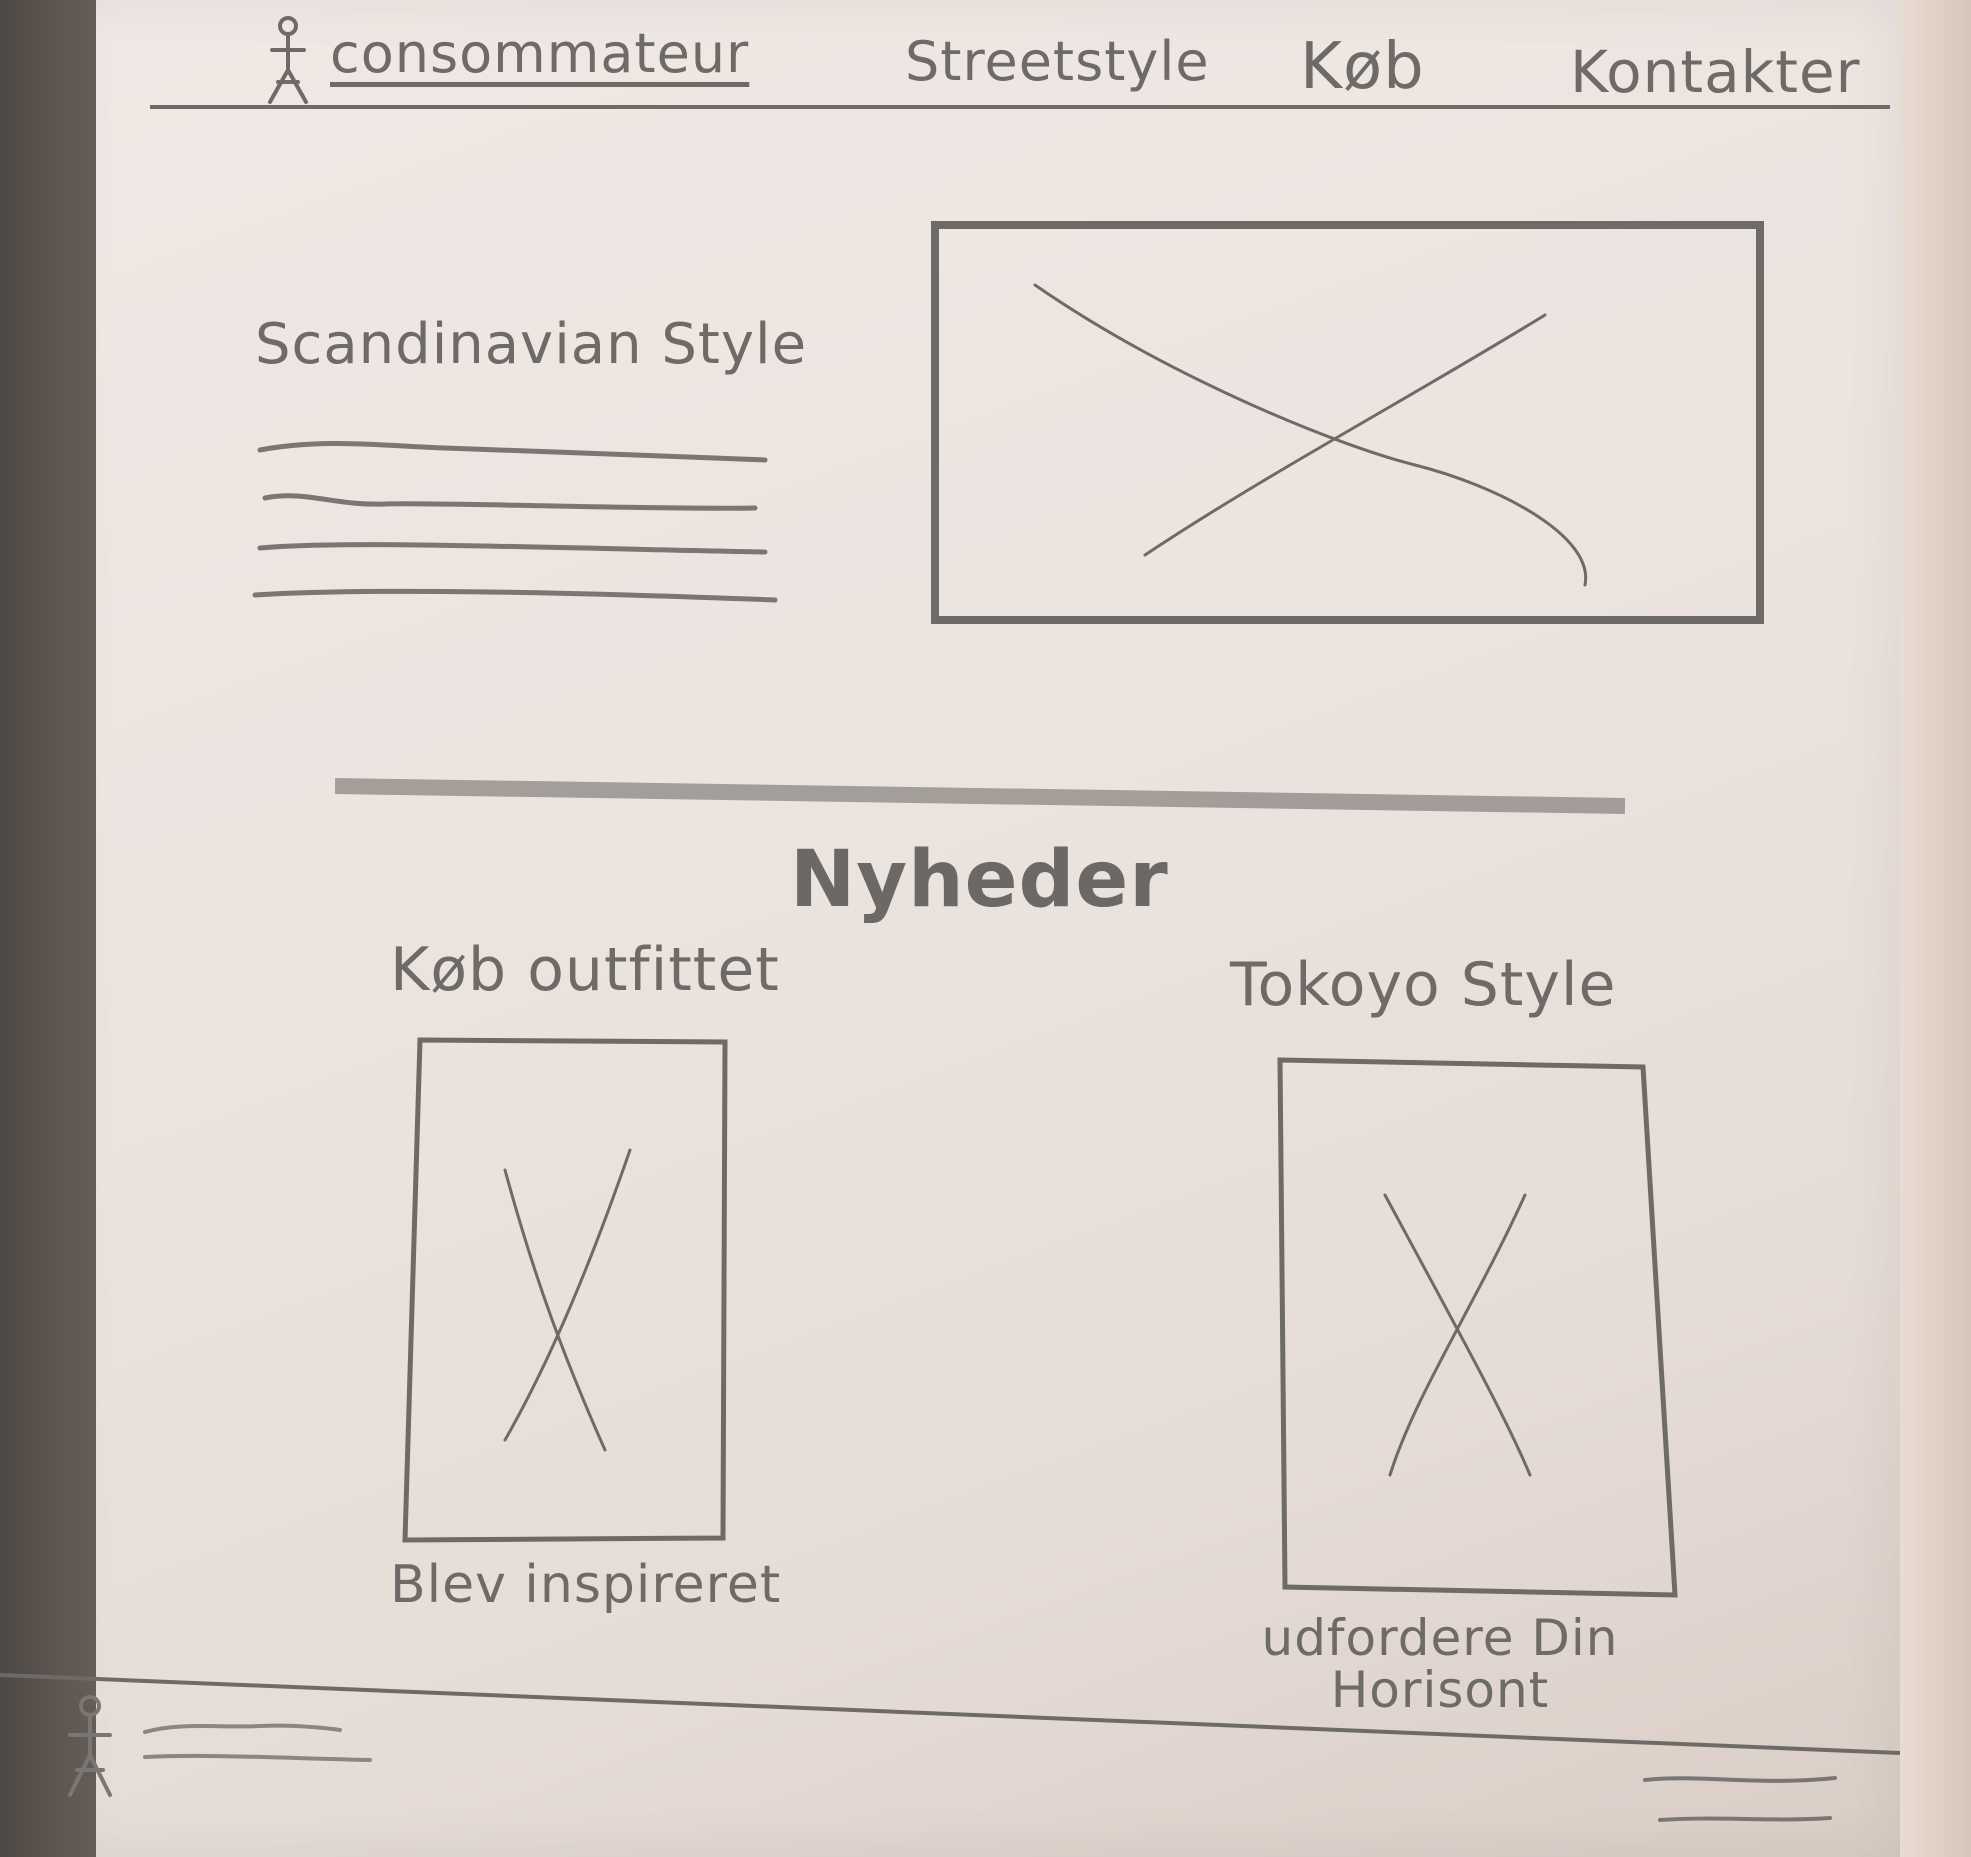 This screenshot has width=1971, height=1857. Describe the element at coordinates (980, 796) in the screenshot. I see `section-divider` at that location.